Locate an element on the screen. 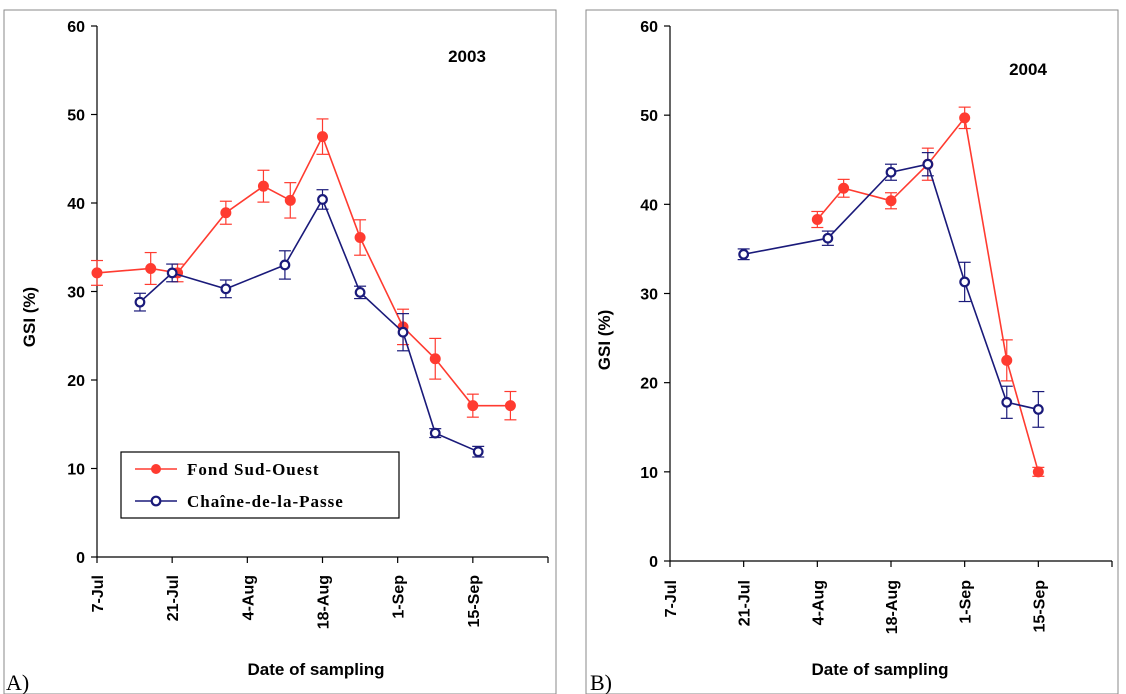 The width and height of the screenshot is (1126, 694). chart-a-series-chaine-de-la-passe-line is located at coordinates (309, 325).